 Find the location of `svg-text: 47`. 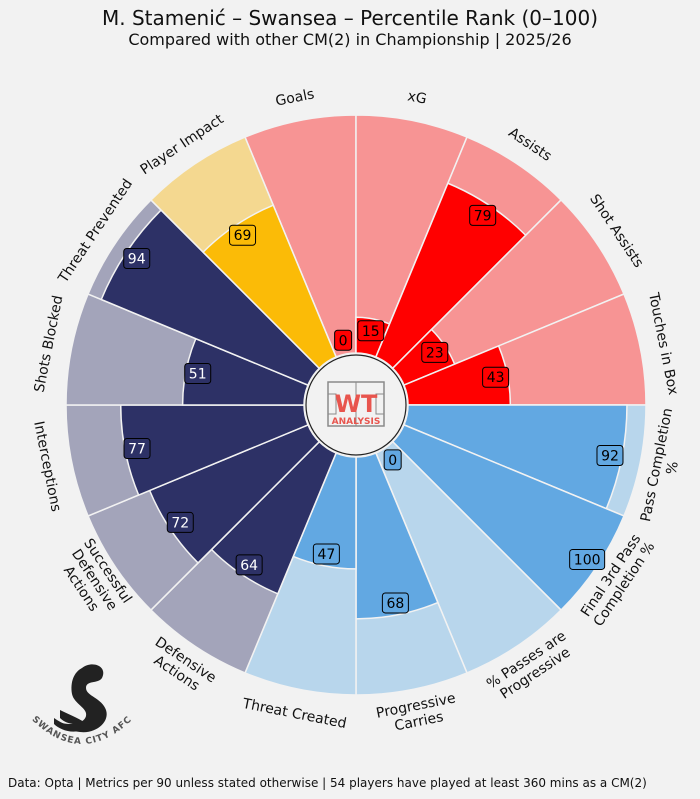

svg-text: 47 is located at coordinates (326, 555).